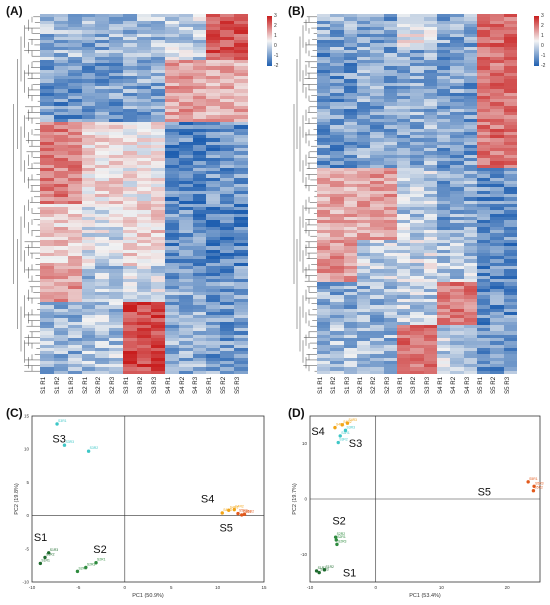  Describe the element at coordinates (207, 499) in the screenshot. I see `group-label-s4: S4` at that location.